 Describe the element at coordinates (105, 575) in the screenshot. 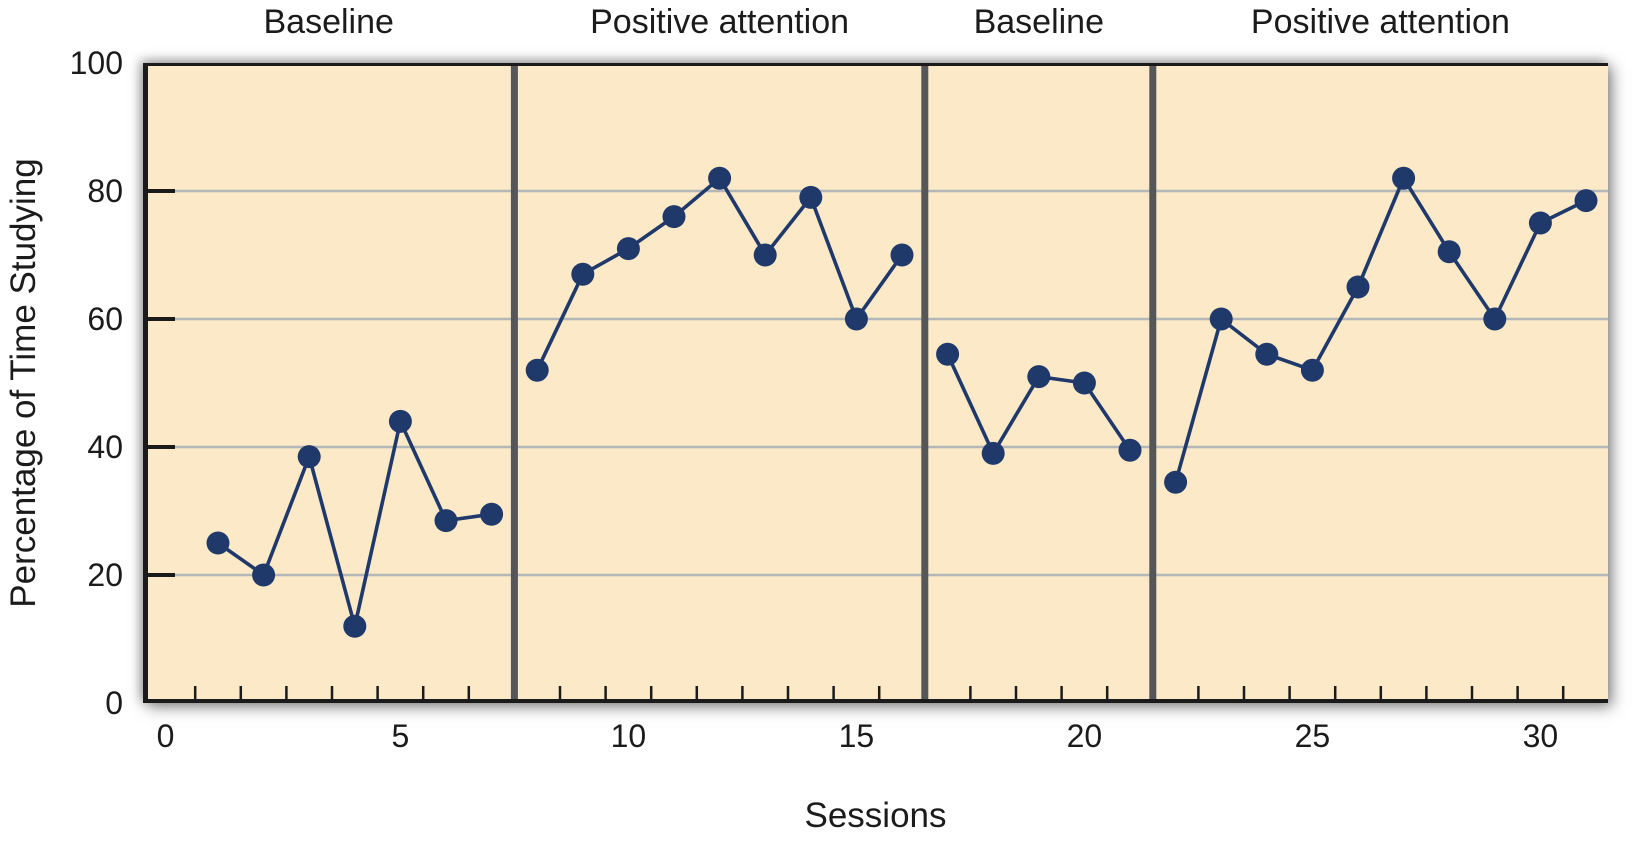

I see `y-tick-label-20: 20` at that location.